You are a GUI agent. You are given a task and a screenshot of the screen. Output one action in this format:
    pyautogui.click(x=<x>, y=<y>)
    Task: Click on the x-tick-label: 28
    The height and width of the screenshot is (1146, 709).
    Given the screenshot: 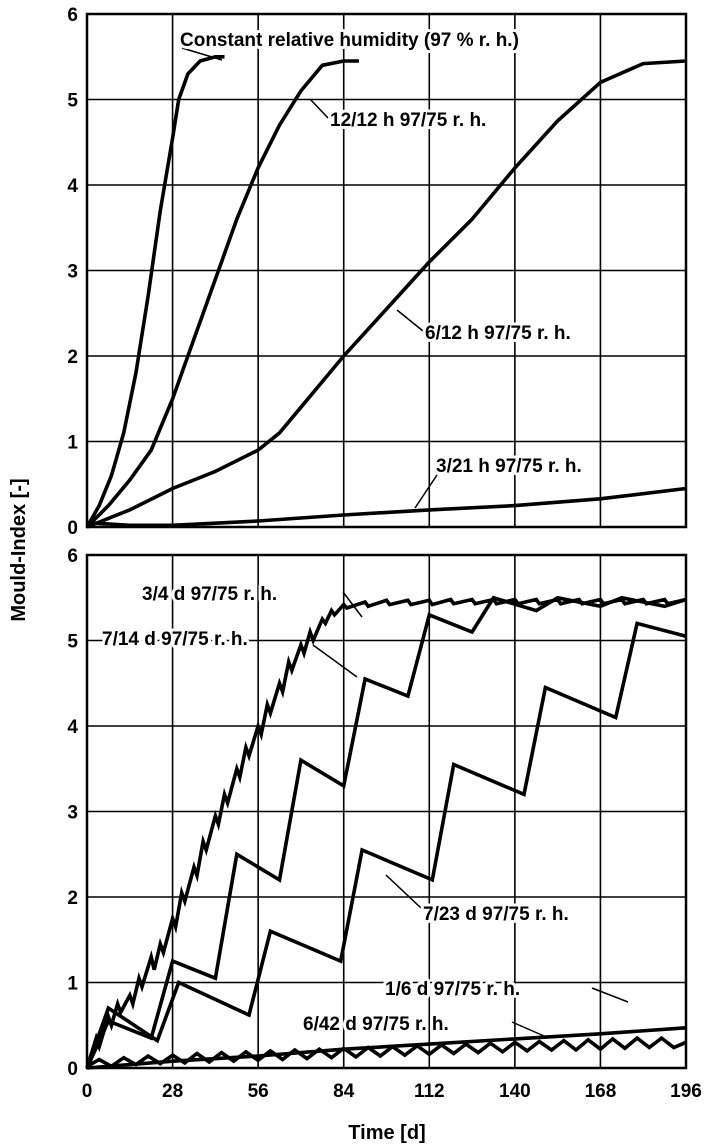 What is the action you would take?
    pyautogui.click(x=172, y=1091)
    